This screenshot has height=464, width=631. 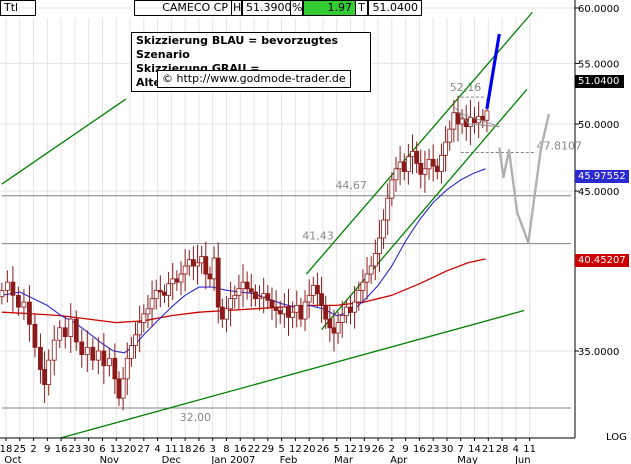 I want to click on level-label: 52,16, so click(x=466, y=87).